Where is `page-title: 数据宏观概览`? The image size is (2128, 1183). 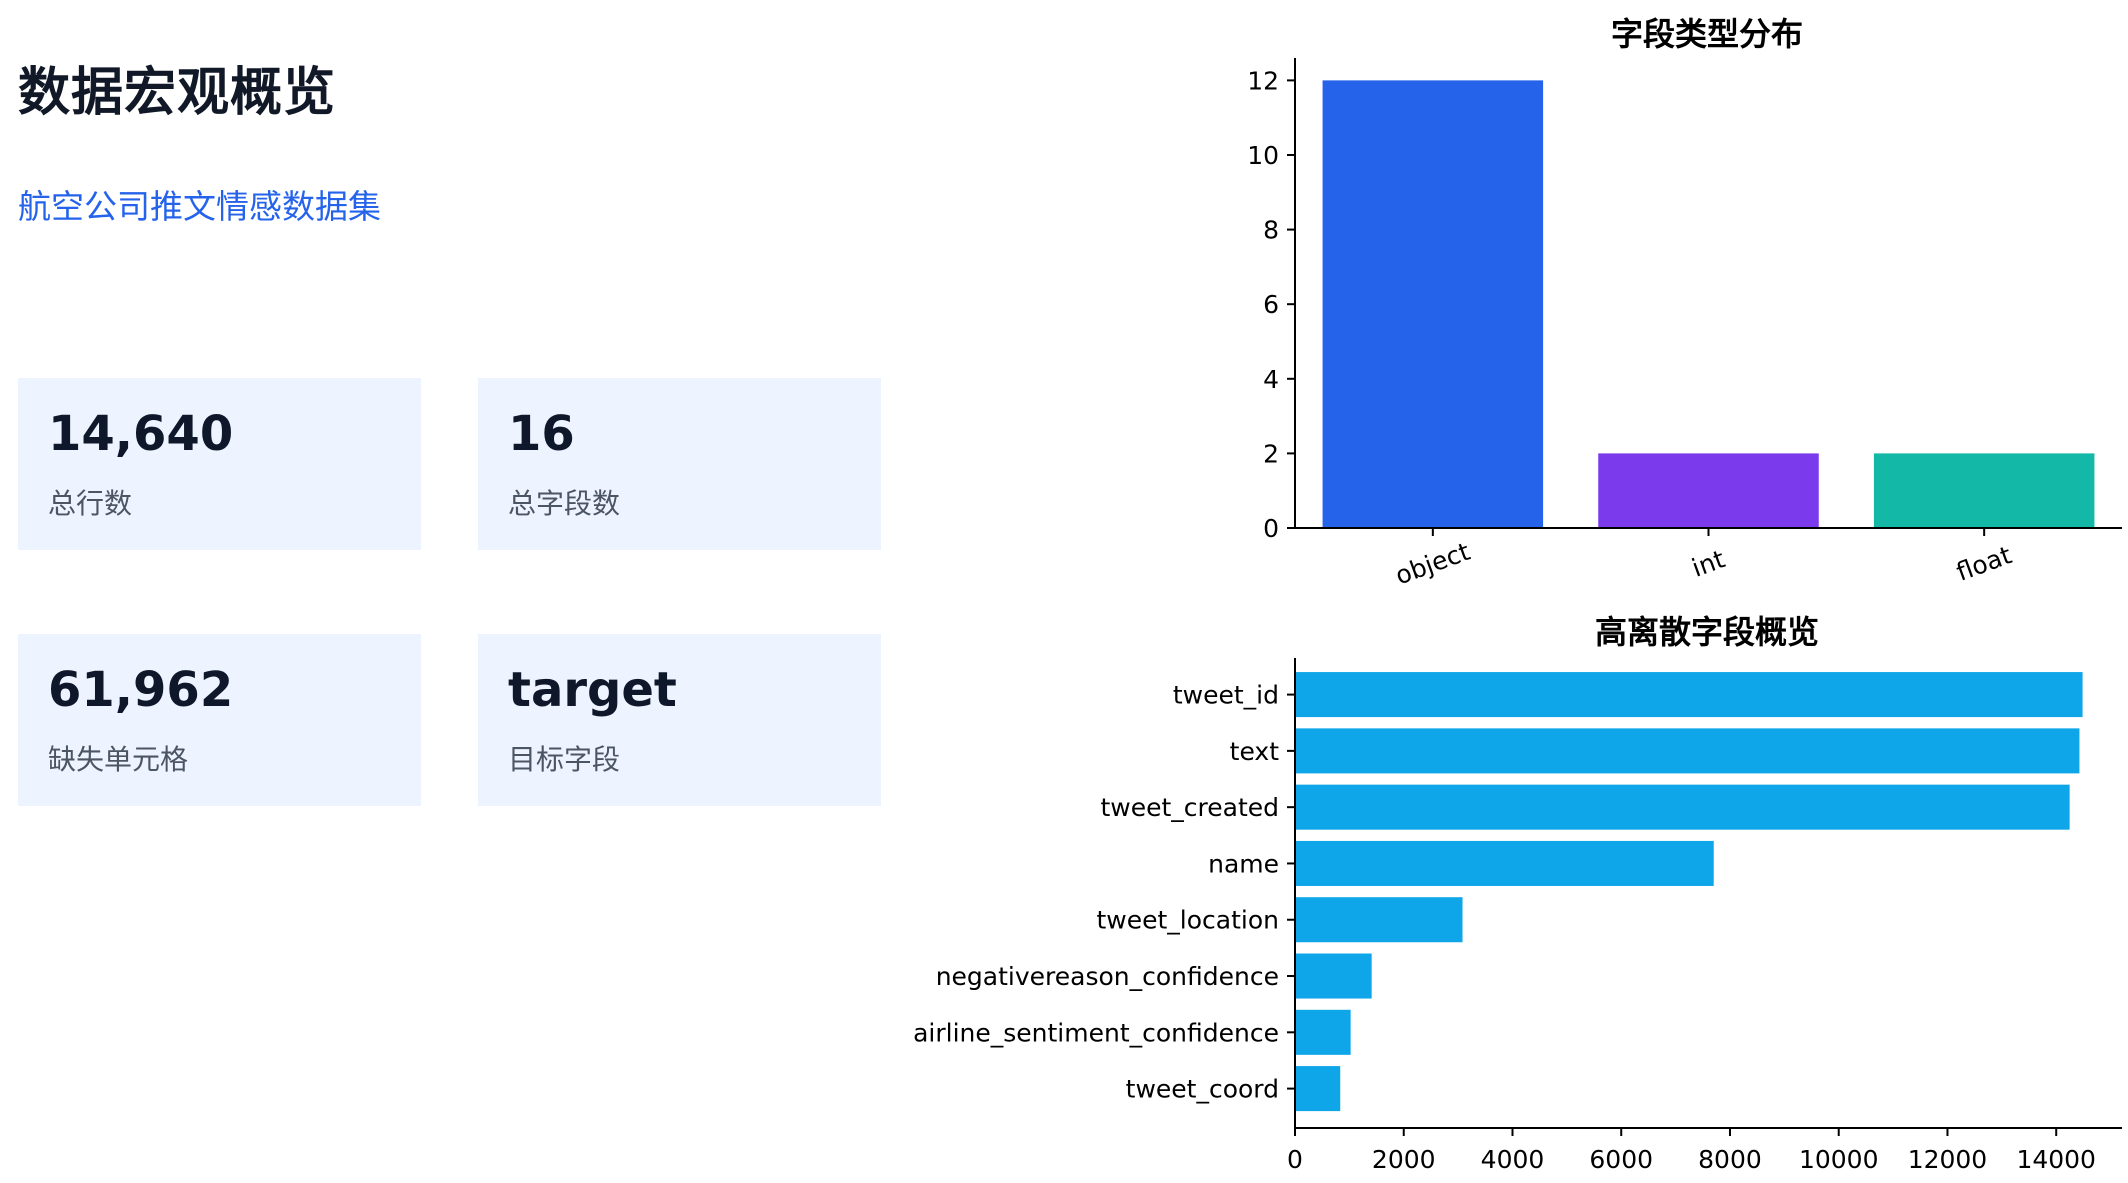 page-title: 数据宏观概览 is located at coordinates (177, 93).